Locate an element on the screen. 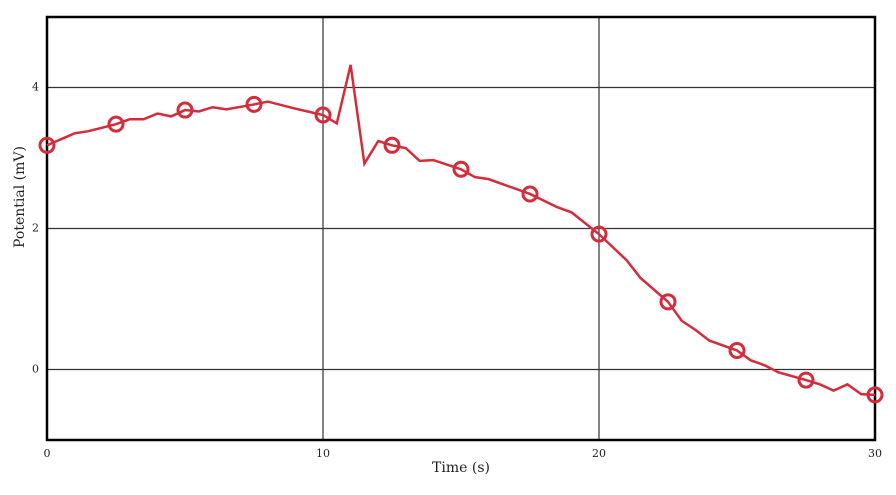 The image size is (896, 495). y-axis-label: Potential (mV) is located at coordinates (20, 197).